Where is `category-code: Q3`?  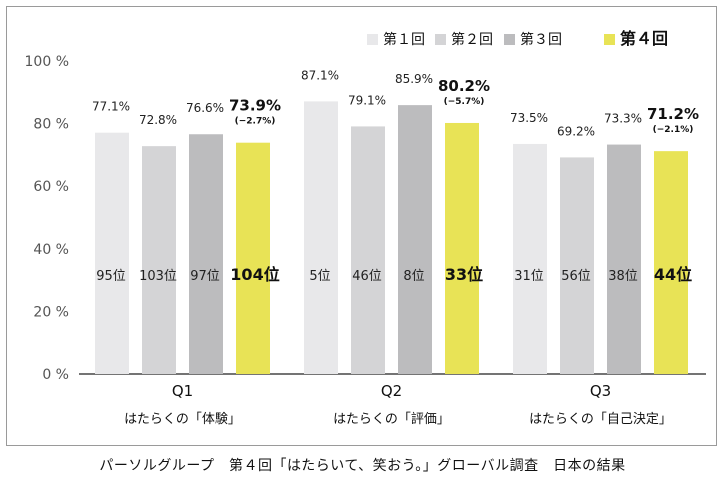
category-code: Q3 is located at coordinates (600, 391).